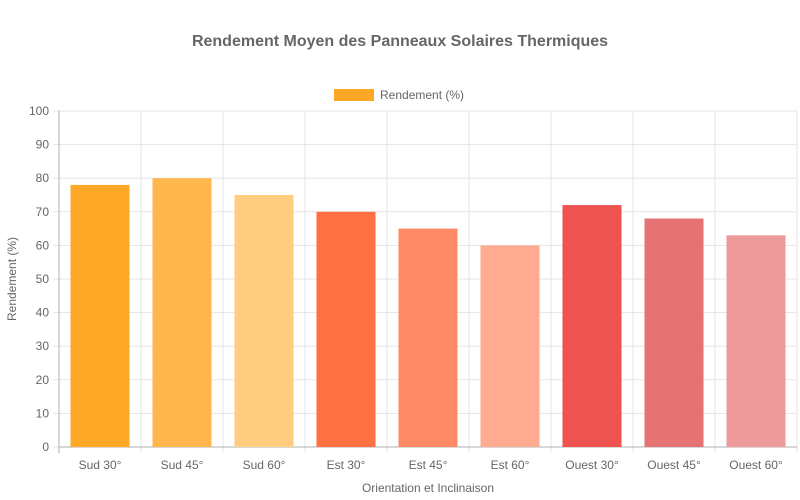 This screenshot has height=500, width=800. What do you see at coordinates (12, 279) in the screenshot?
I see `y-axis-title: Rendement (%)` at bounding box center [12, 279].